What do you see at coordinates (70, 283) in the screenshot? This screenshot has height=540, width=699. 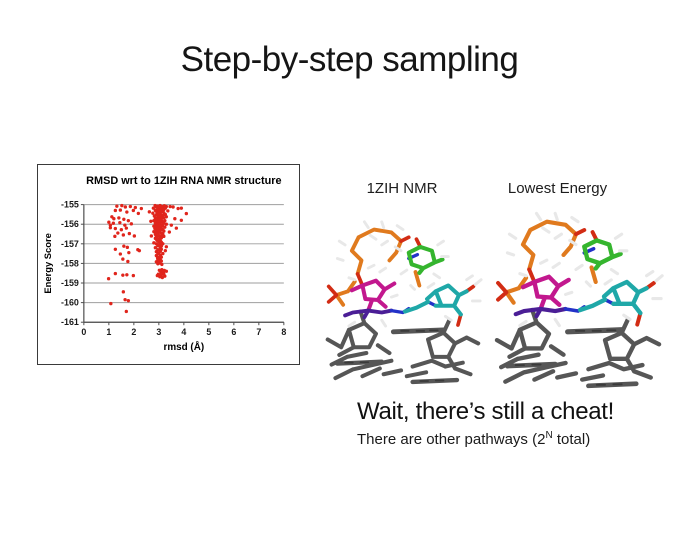 I see `svg-text: -159` at bounding box center [70, 283].